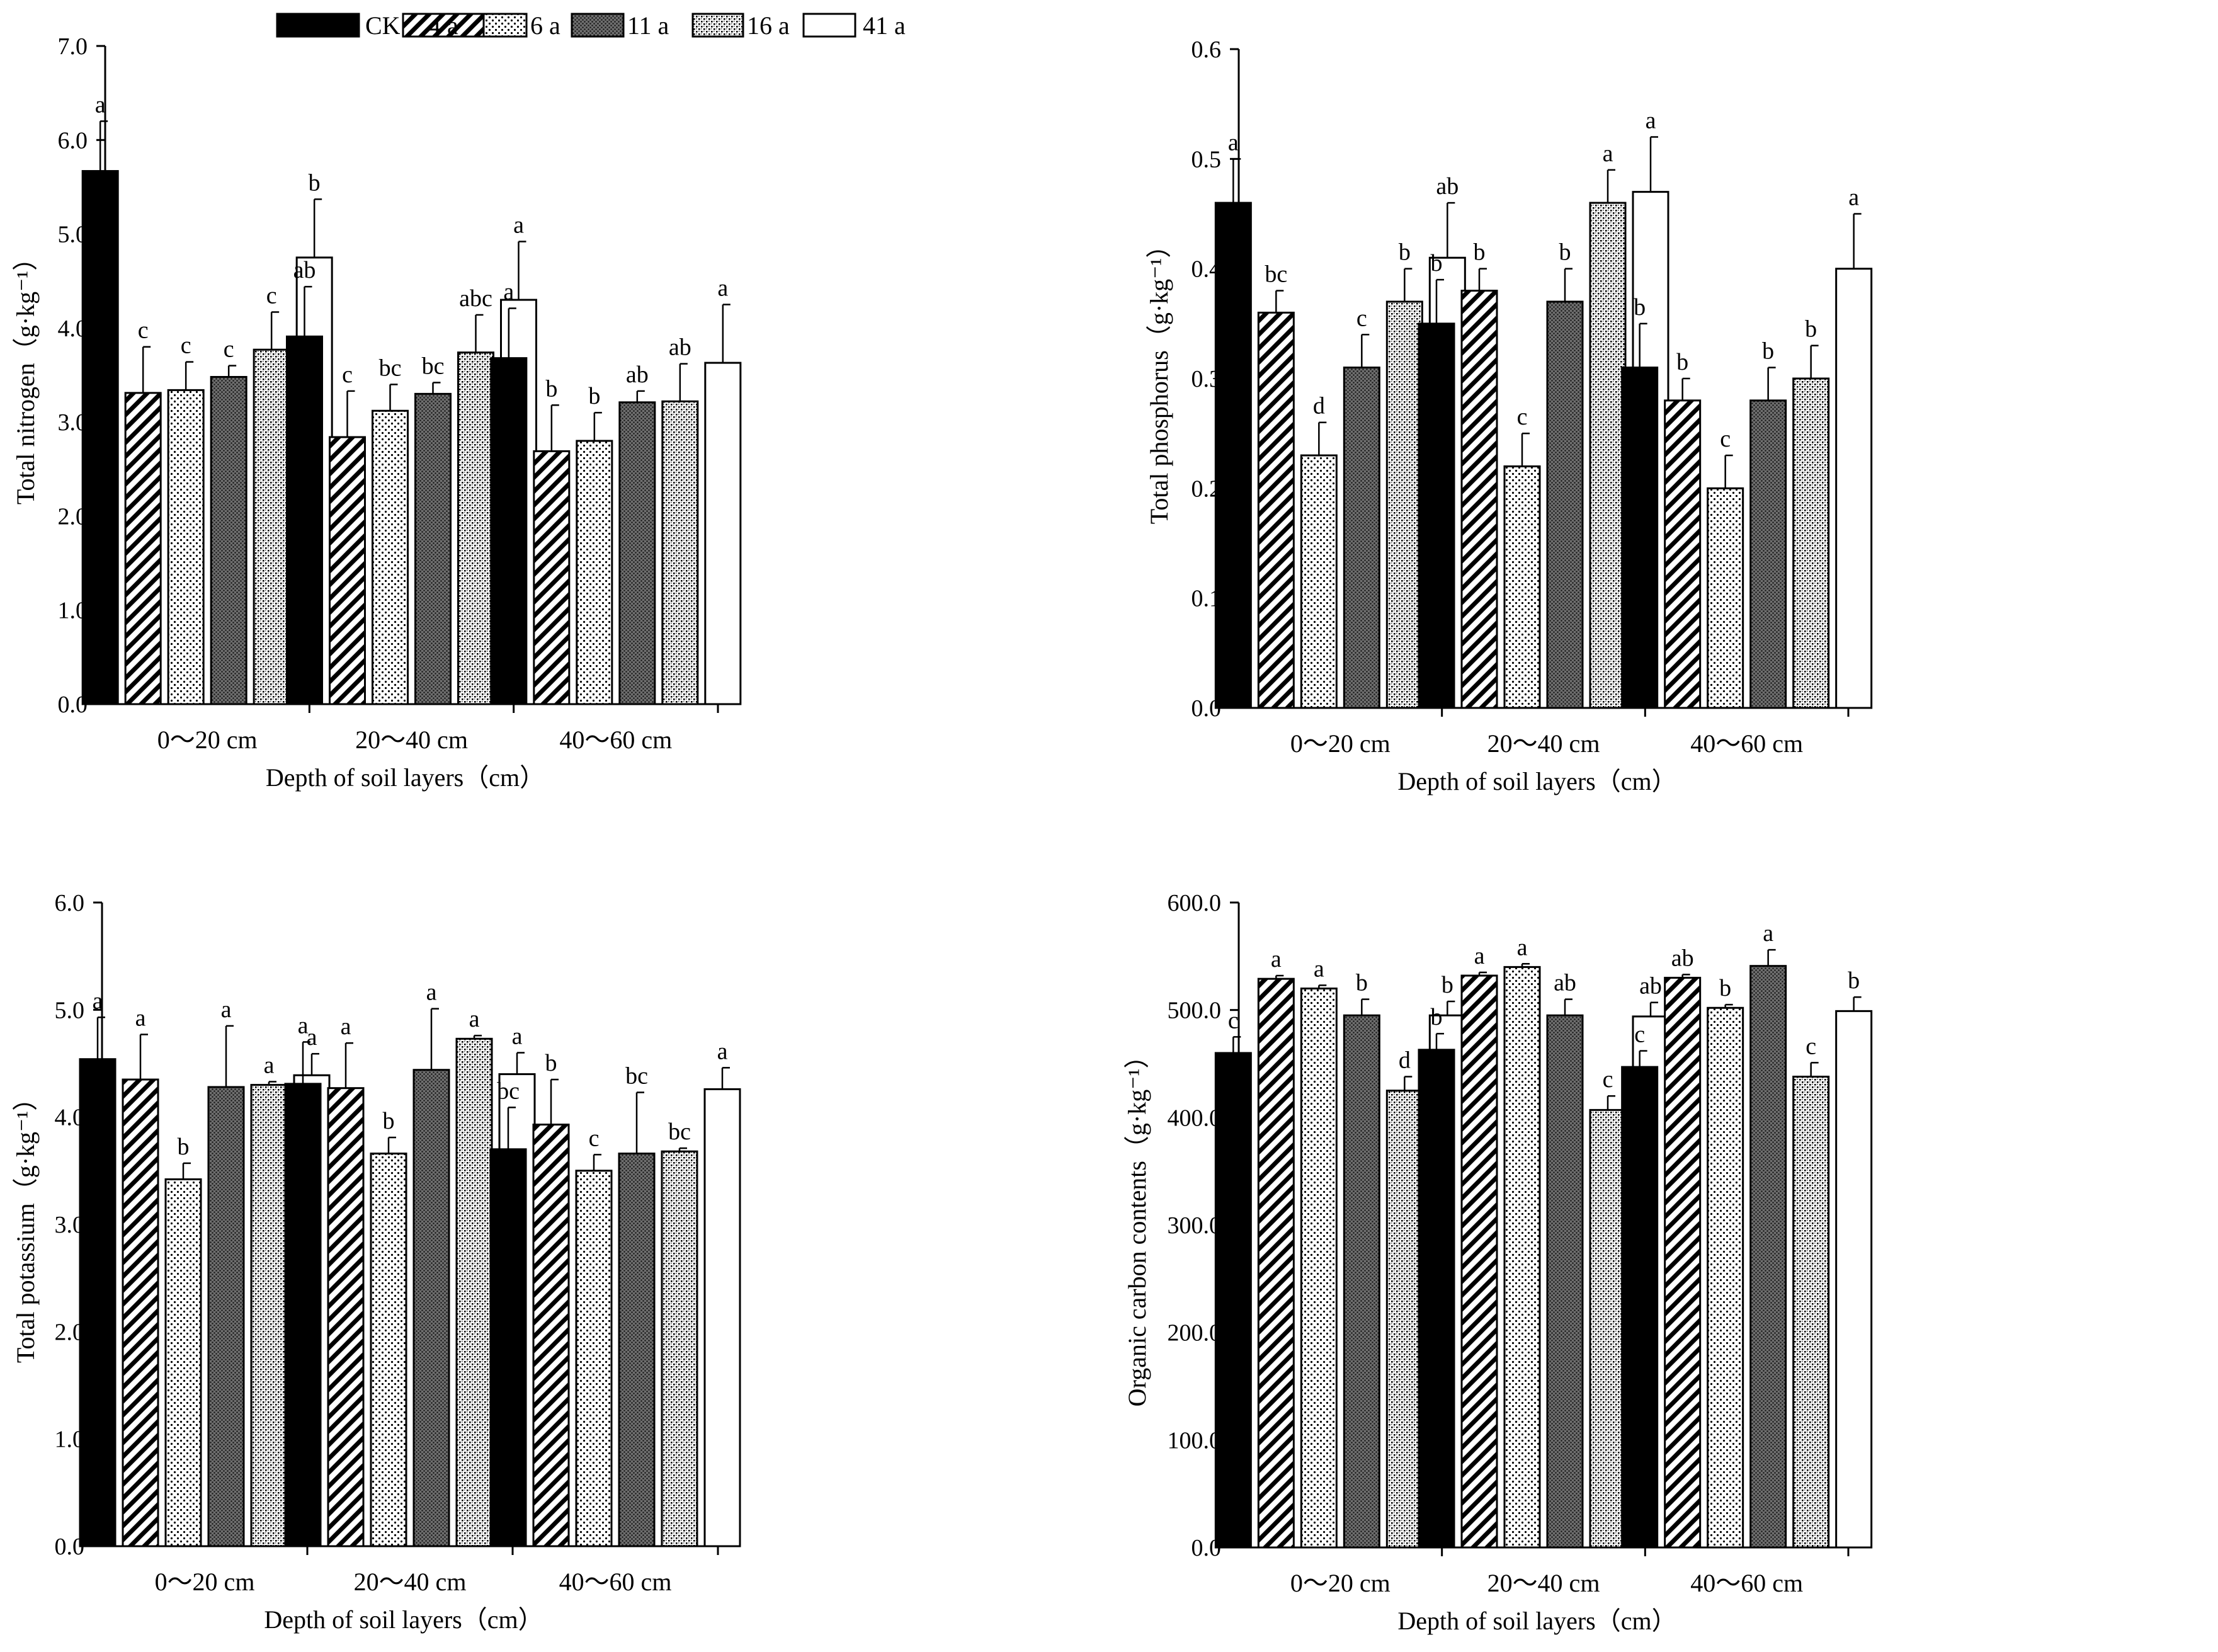 The width and height of the screenshot is (2218, 1652). What do you see at coordinates (318, 26) in the screenshot?
I see `legend-swatch-ck` at bounding box center [318, 26].